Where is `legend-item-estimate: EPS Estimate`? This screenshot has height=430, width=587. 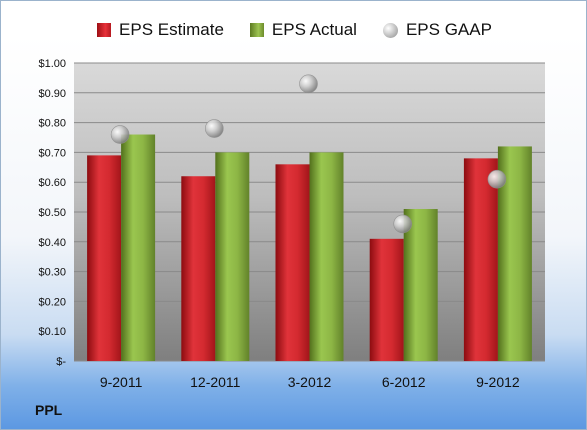 legend-item-estimate: EPS Estimate is located at coordinates (160, 30).